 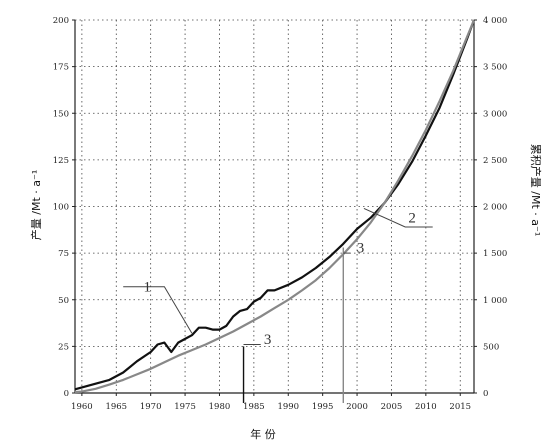 I want to click on x-axis-title: 年 份, so click(x=263, y=434).